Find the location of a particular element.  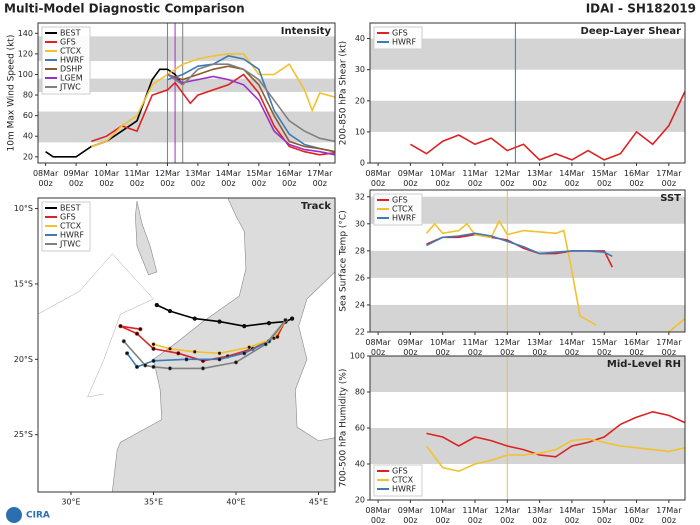

y-tick-label: 32 is located at coordinates (360, 196).